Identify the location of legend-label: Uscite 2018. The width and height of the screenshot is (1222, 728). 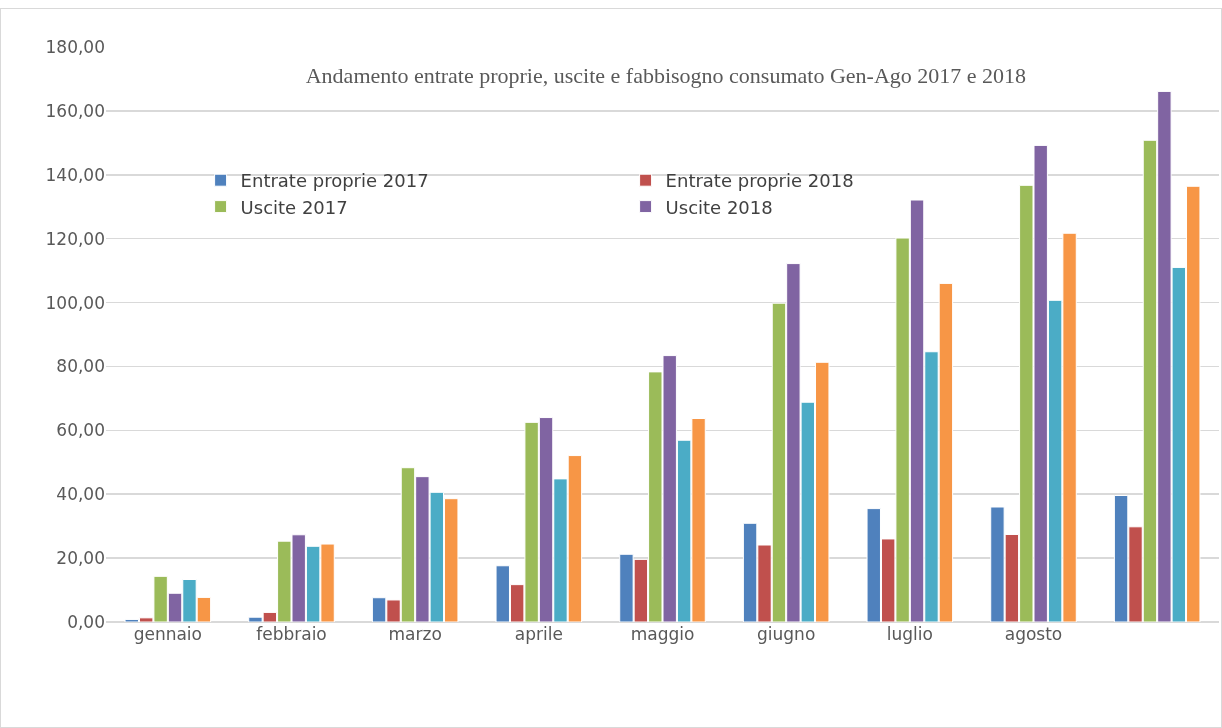
(719, 207).